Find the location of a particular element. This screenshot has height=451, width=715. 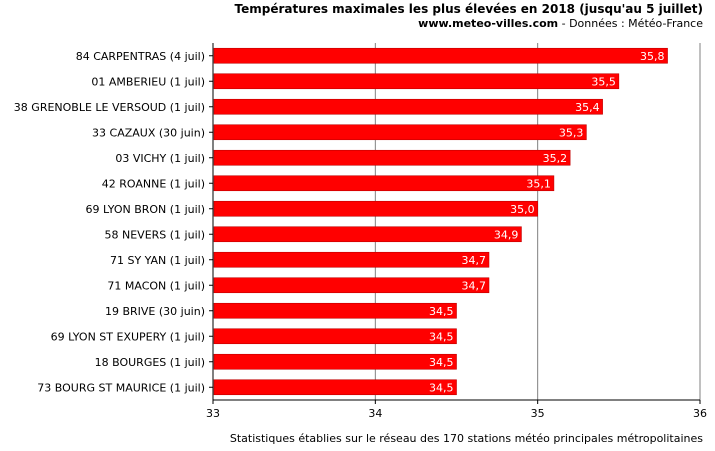

value-label: 35,5 is located at coordinates (603, 81).